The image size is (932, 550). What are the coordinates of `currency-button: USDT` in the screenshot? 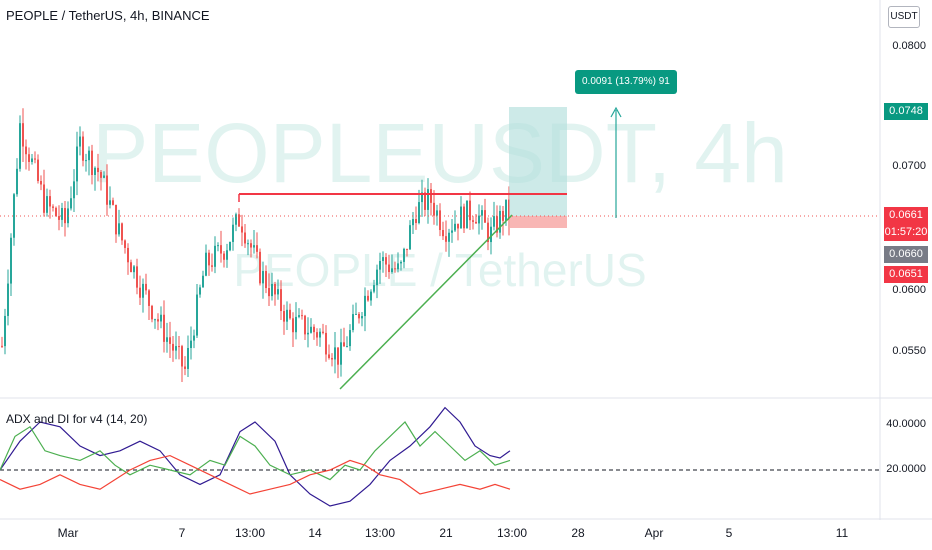 It's located at (904, 17).